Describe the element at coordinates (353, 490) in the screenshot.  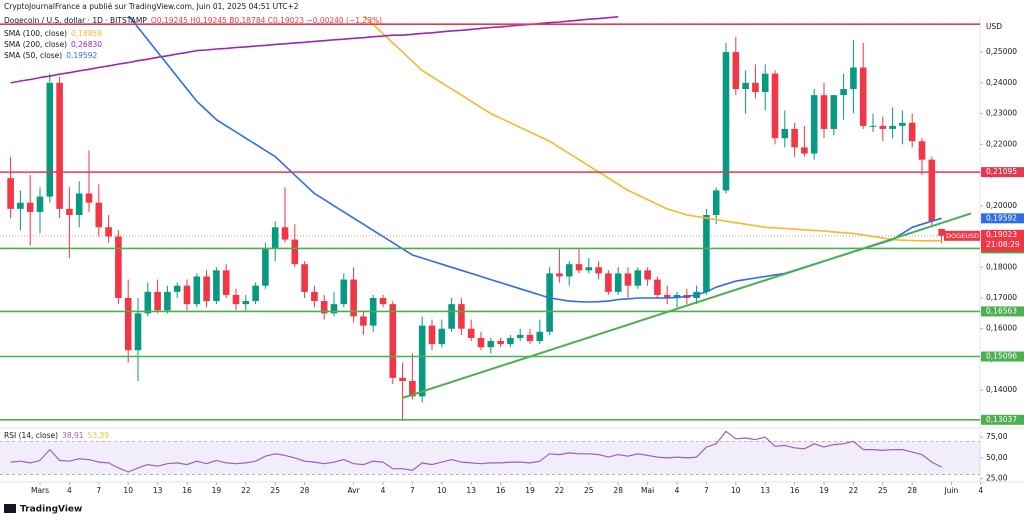
I see `x-tick-label: Avr` at that location.